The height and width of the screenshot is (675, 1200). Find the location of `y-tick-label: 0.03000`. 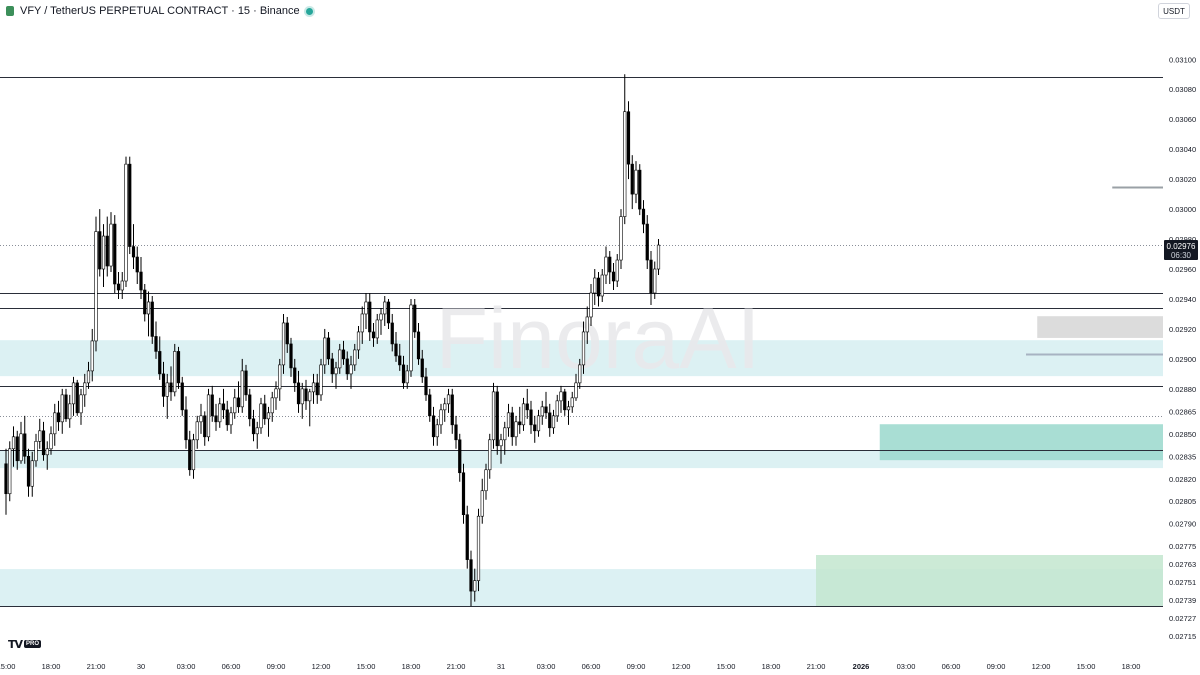

y-tick-label: 0.03000 is located at coordinates (1182, 209).